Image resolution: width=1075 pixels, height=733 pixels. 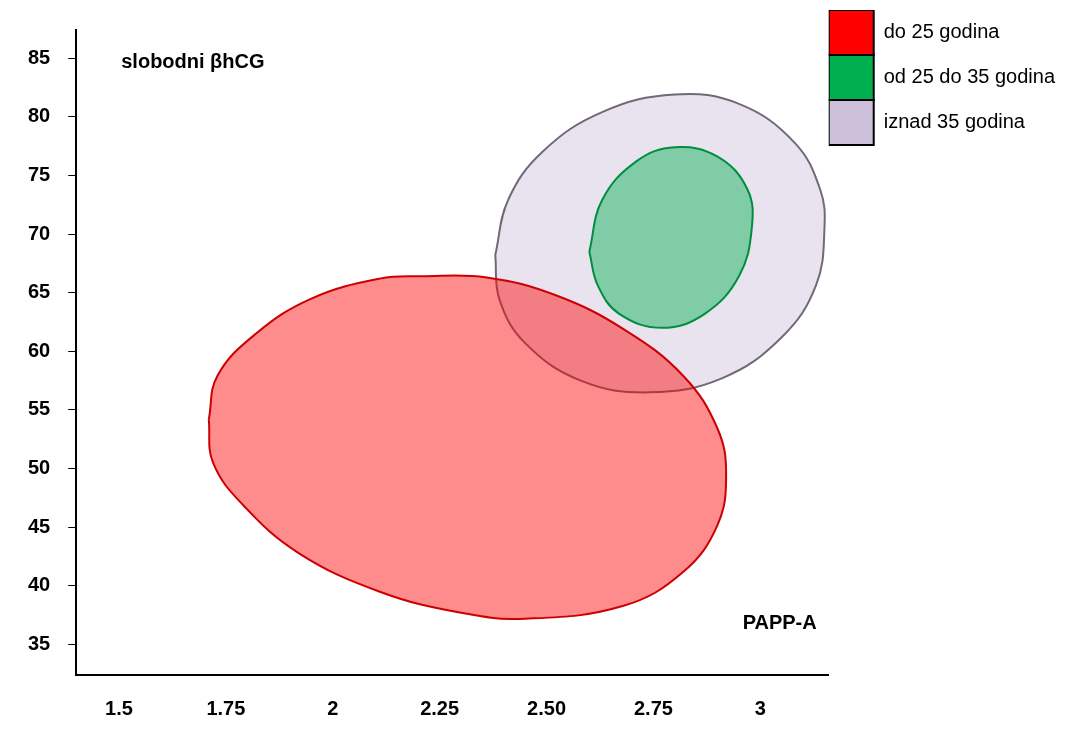 I want to click on x-tick-label: 2, so click(x=333, y=707).